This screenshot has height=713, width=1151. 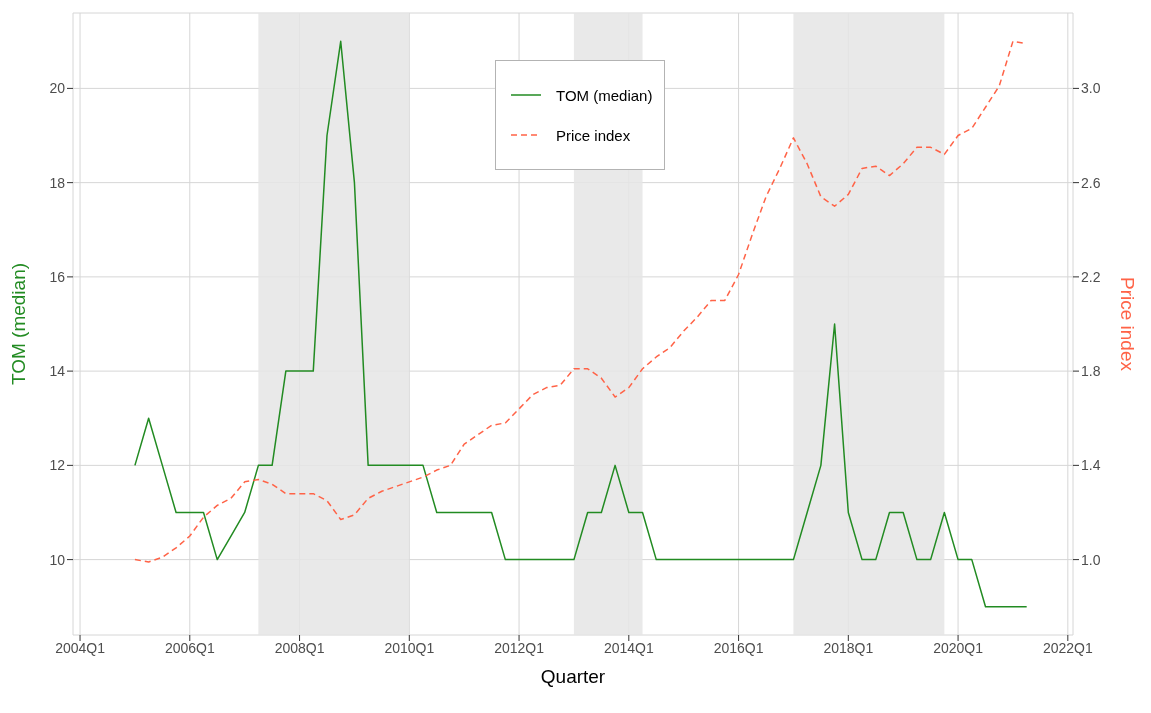 What do you see at coordinates (593, 135) in the screenshot?
I see `legend-label: Price index` at bounding box center [593, 135].